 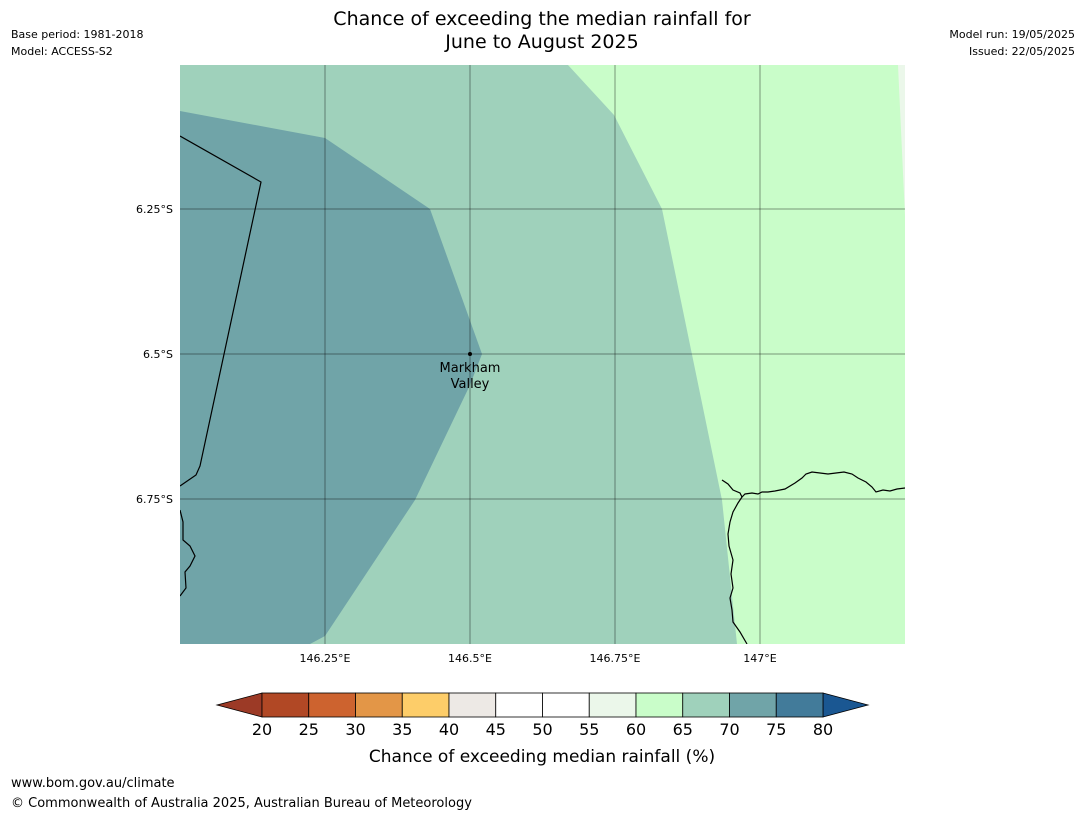 I want to click on colorbar-ticks: 20 25 30 35 40 45 50 55 60 65 70 75 80, so click(x=542, y=729).